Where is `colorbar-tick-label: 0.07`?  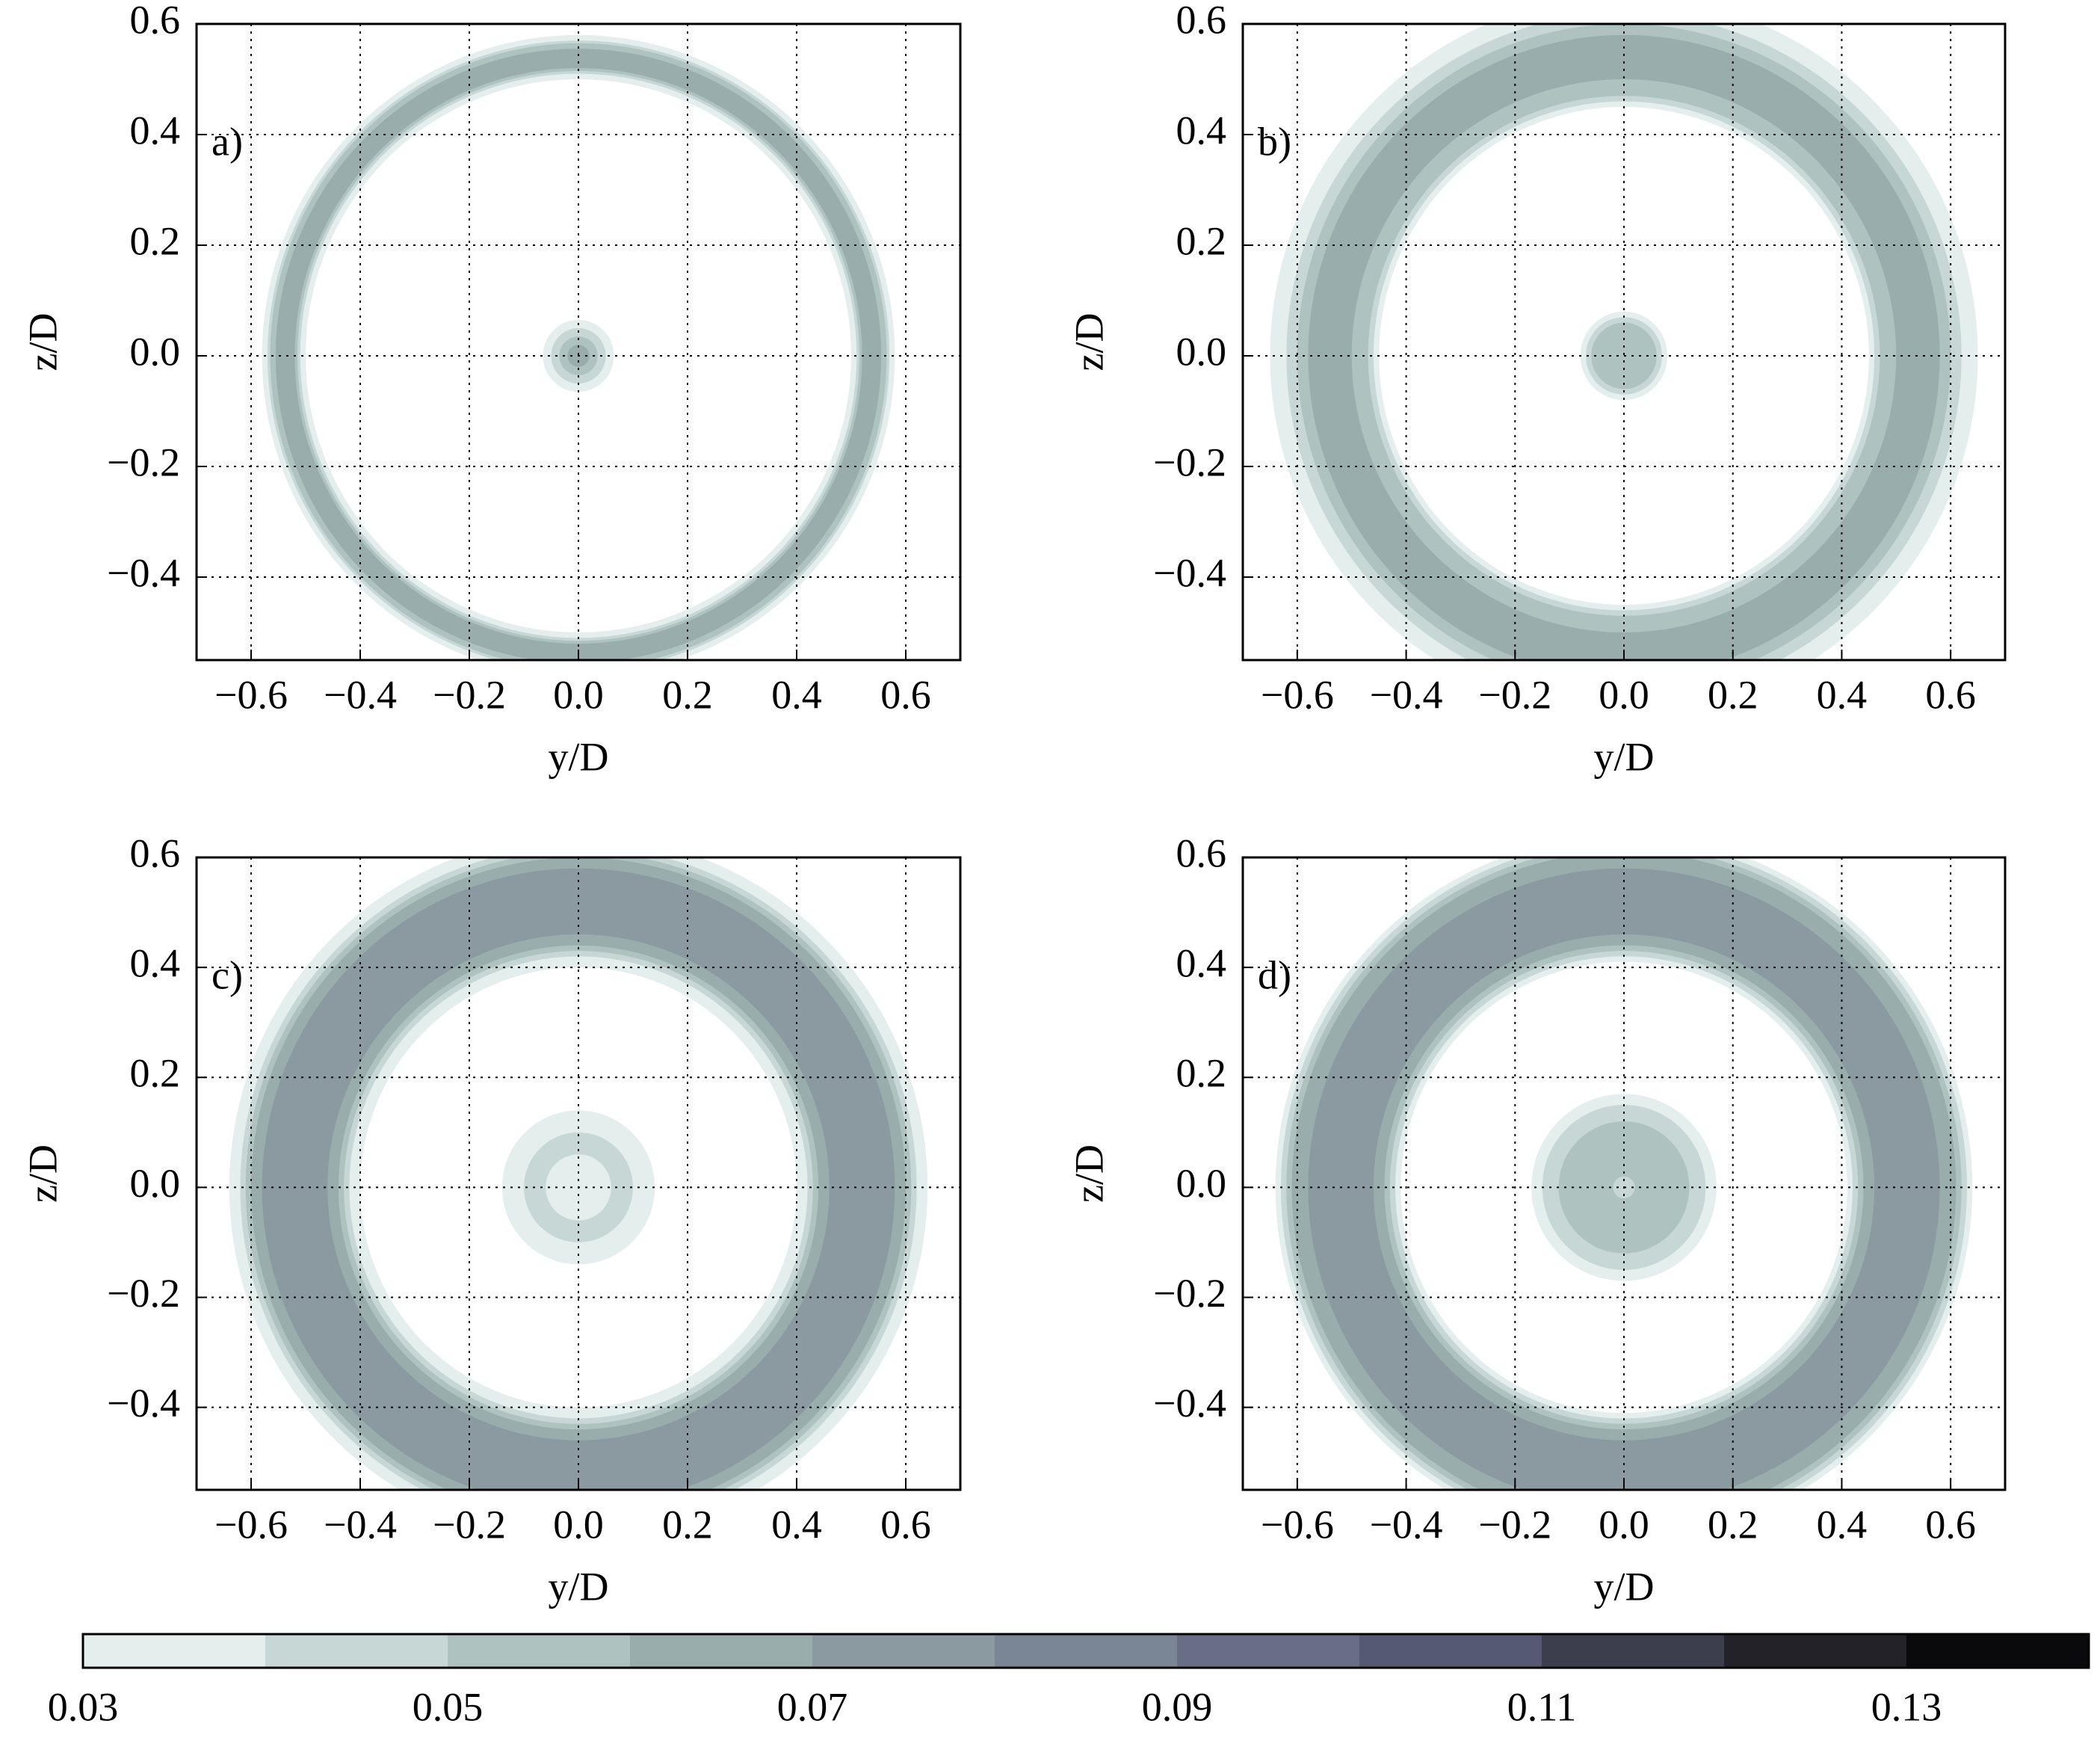 colorbar-tick-label: 0.07 is located at coordinates (812, 1706).